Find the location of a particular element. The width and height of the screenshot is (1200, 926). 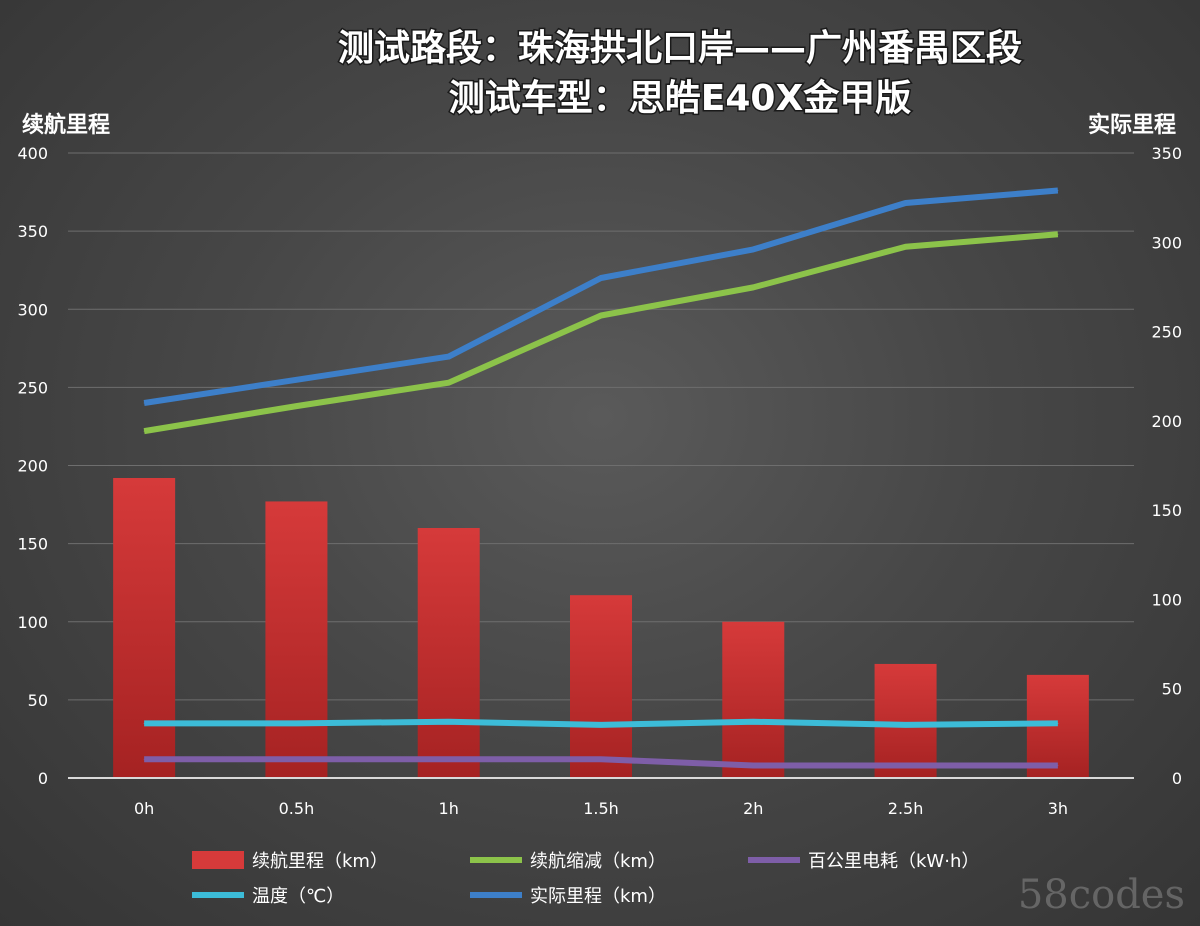

legend: 续航里程（km） 续航缩减（km） 百公里电耗（kW·h） 温度（℃） 实际里程（km） is located at coordinates (585, 879).